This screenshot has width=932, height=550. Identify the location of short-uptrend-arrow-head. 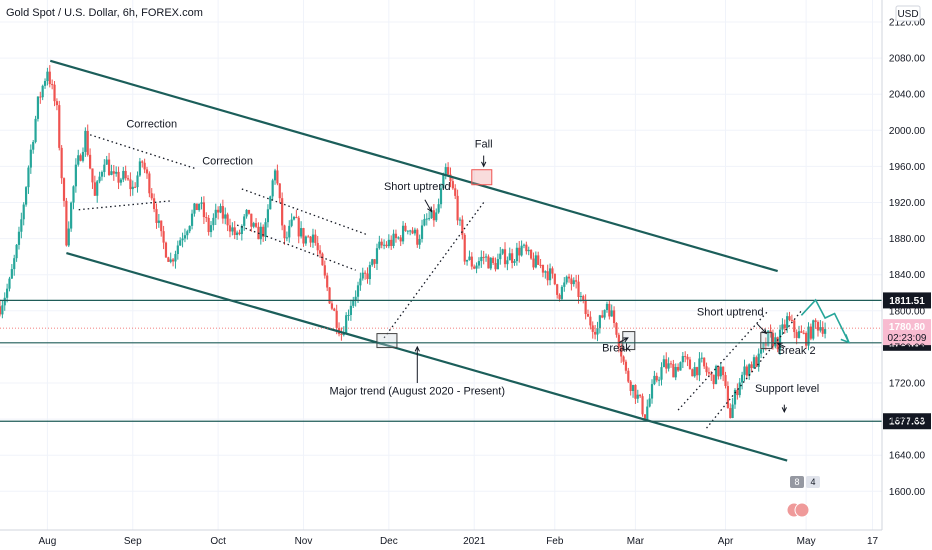
(430, 209).